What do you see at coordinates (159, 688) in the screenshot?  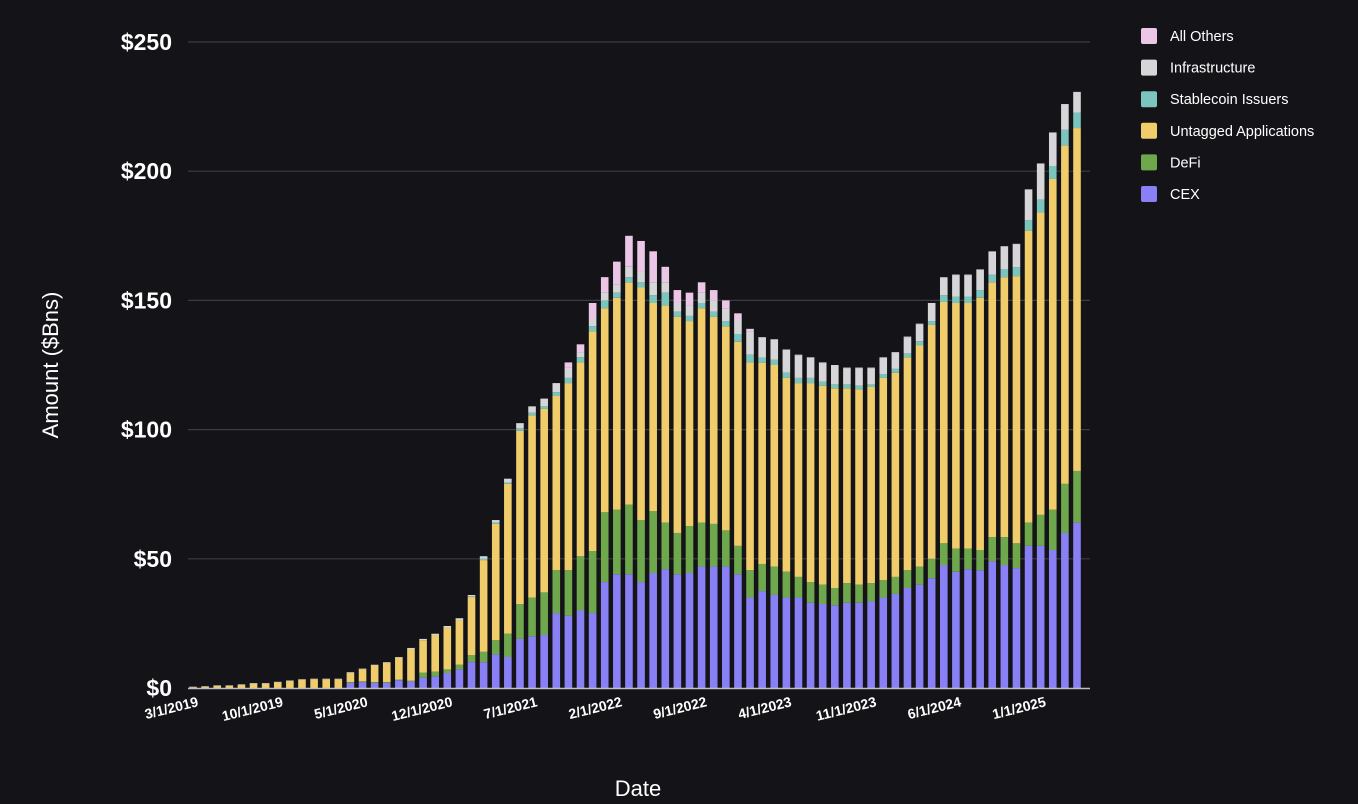 I see `y-tick-label: $0` at bounding box center [159, 688].